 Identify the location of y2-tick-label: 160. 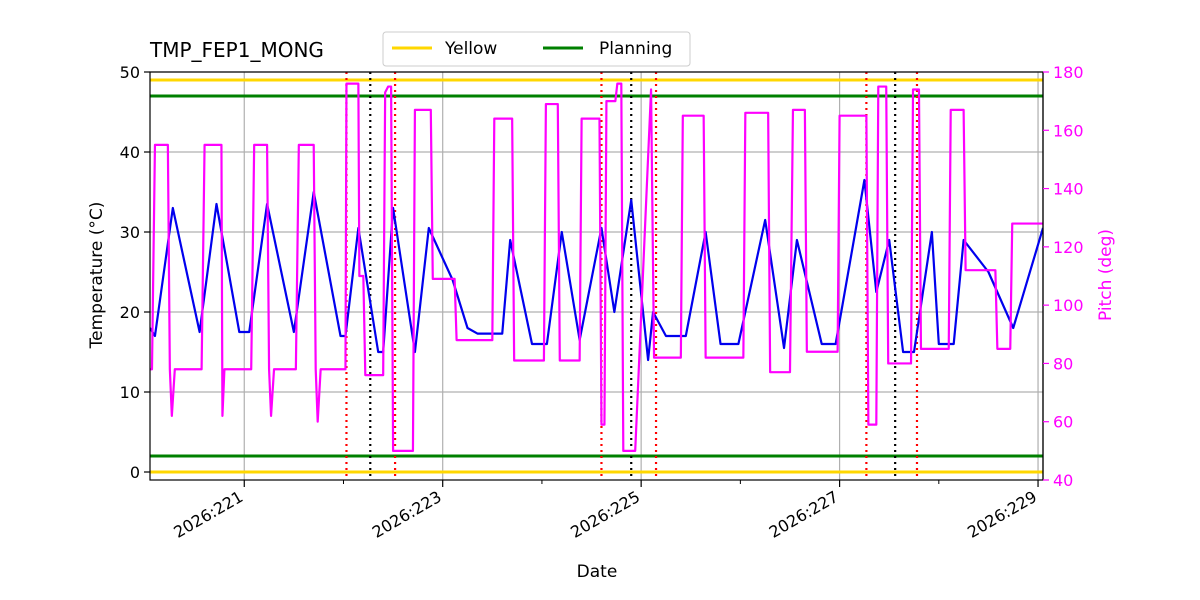
(1068, 130).